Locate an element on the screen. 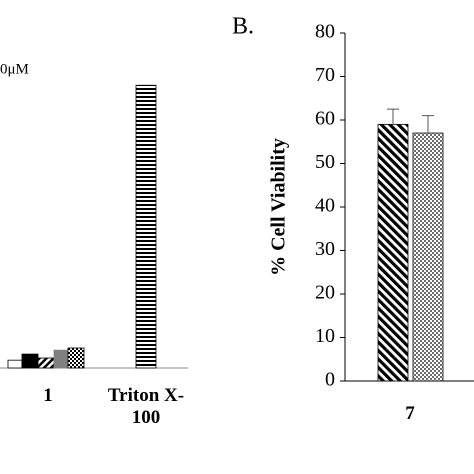  x-tick-label: 1 is located at coordinates (48, 395).